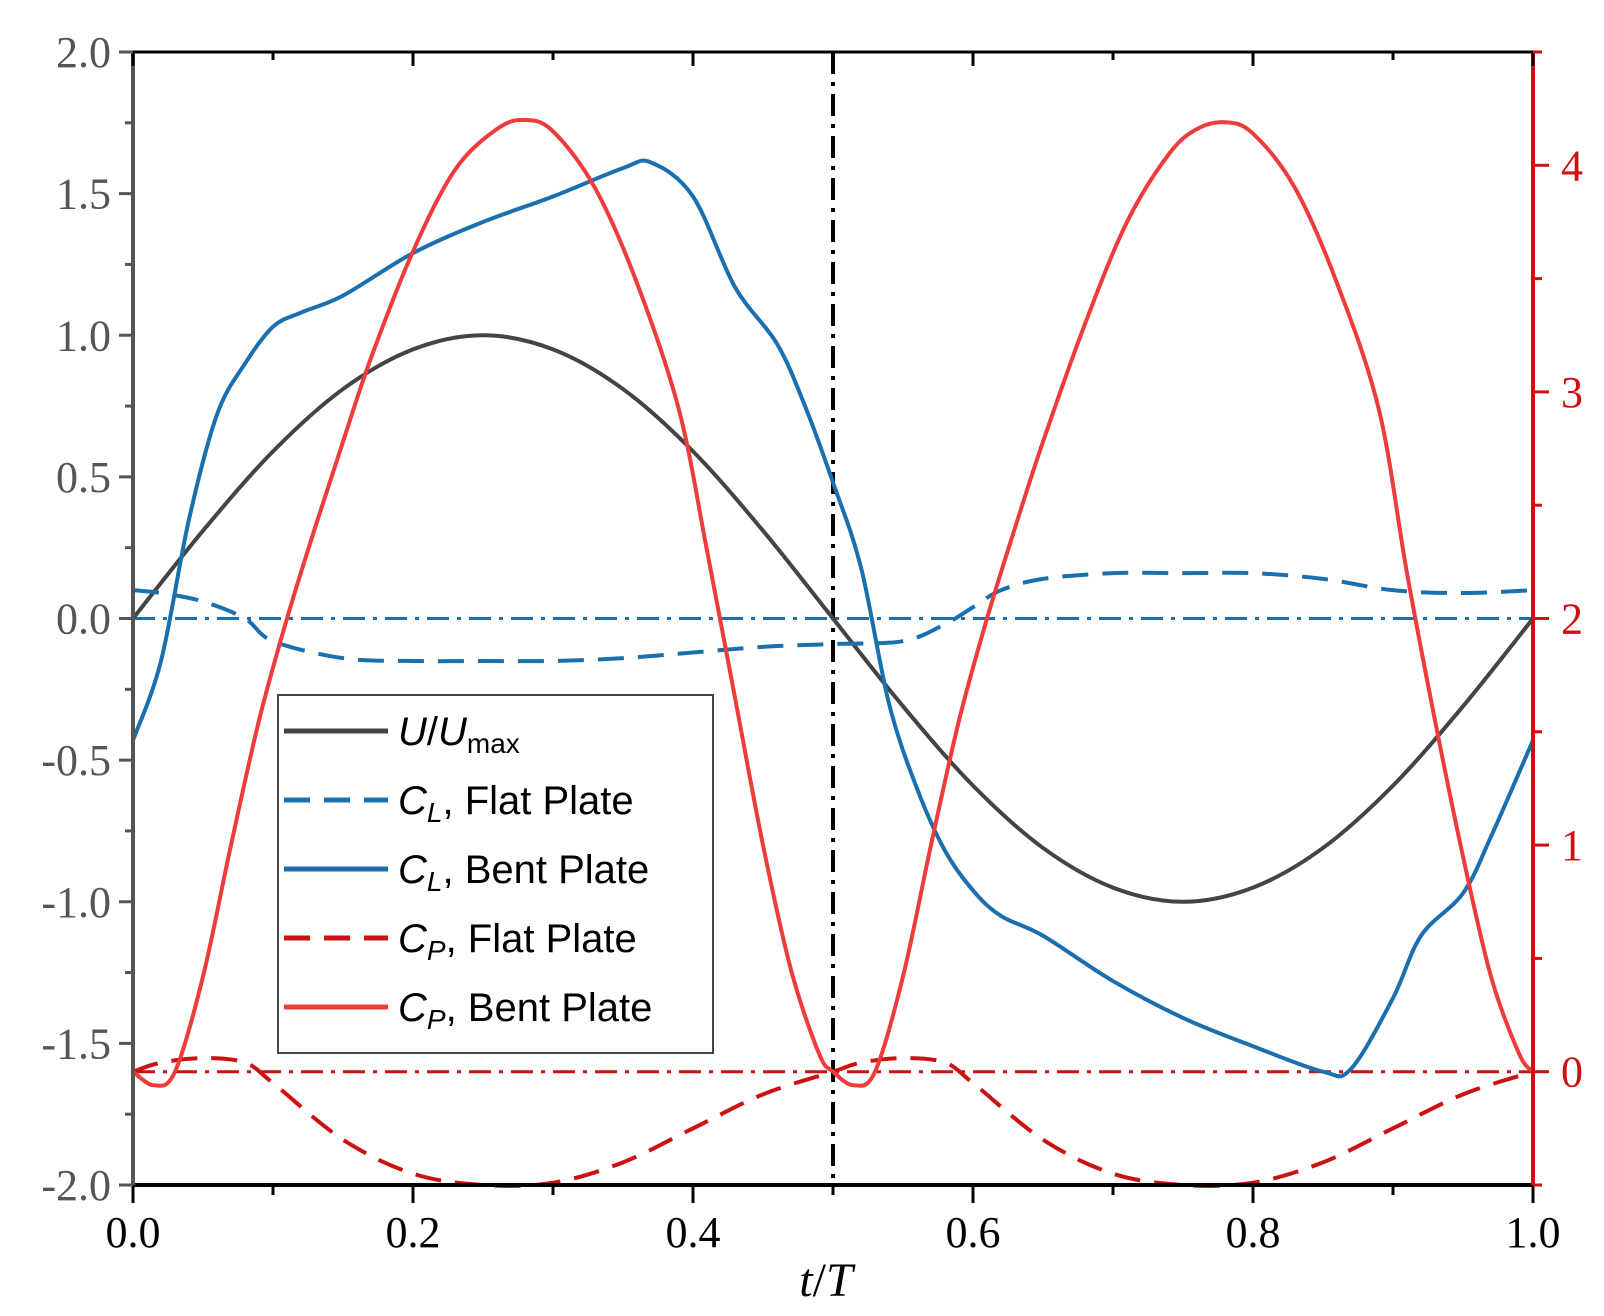  What do you see at coordinates (413, 1232) in the screenshot?
I see `x-tick-label: 0.2` at bounding box center [413, 1232].